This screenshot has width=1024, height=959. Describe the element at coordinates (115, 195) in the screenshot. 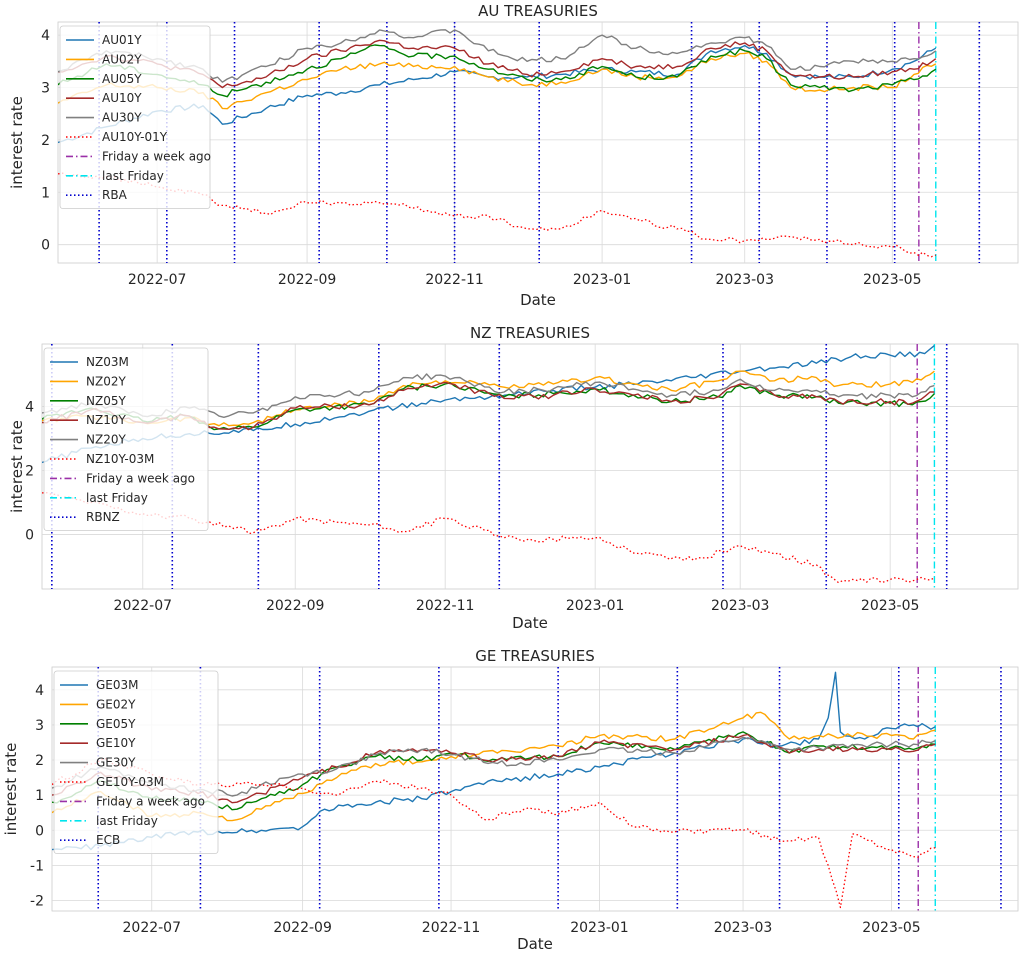

I see `legend-label: RBA` at that location.